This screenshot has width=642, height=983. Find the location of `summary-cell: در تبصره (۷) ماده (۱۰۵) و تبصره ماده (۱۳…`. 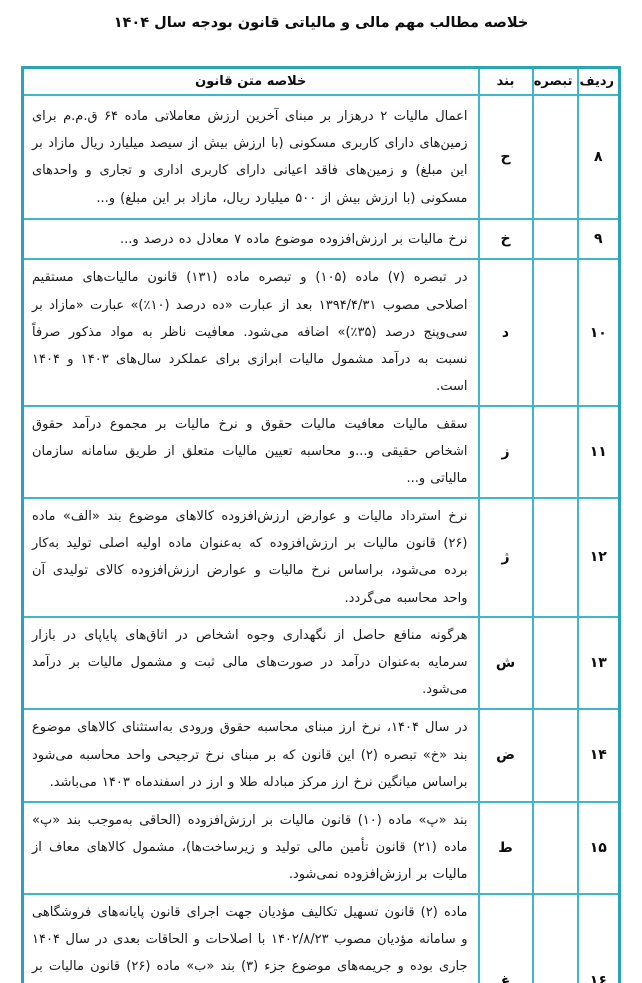

summary-cell: در تبصره (۷) ماده (۱۰۵) و تبصره ماده (۱۳… is located at coordinates (250, 332).